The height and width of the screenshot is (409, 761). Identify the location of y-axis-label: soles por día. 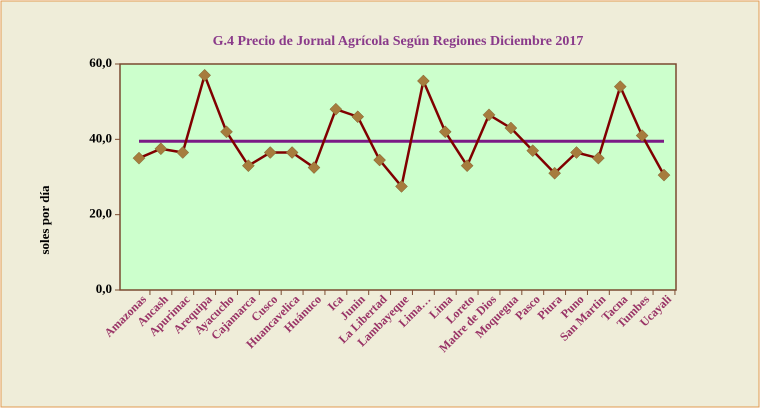
(44, 220).